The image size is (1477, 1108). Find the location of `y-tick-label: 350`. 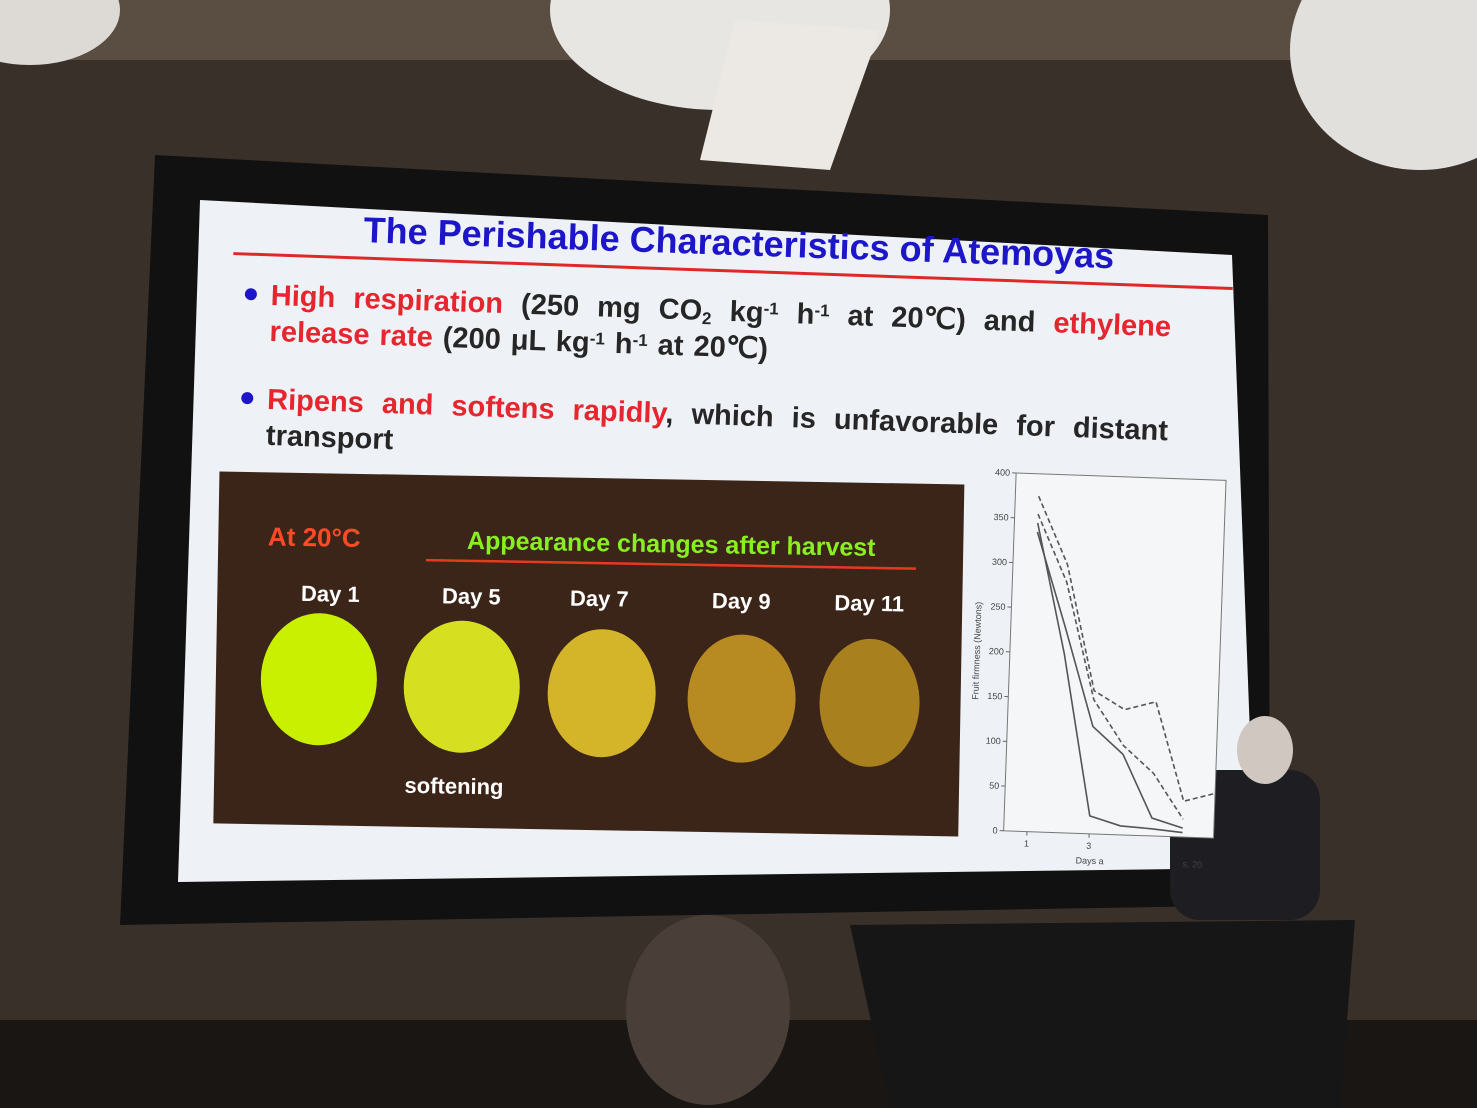

y-tick-label: 350 is located at coordinates (1000, 517).